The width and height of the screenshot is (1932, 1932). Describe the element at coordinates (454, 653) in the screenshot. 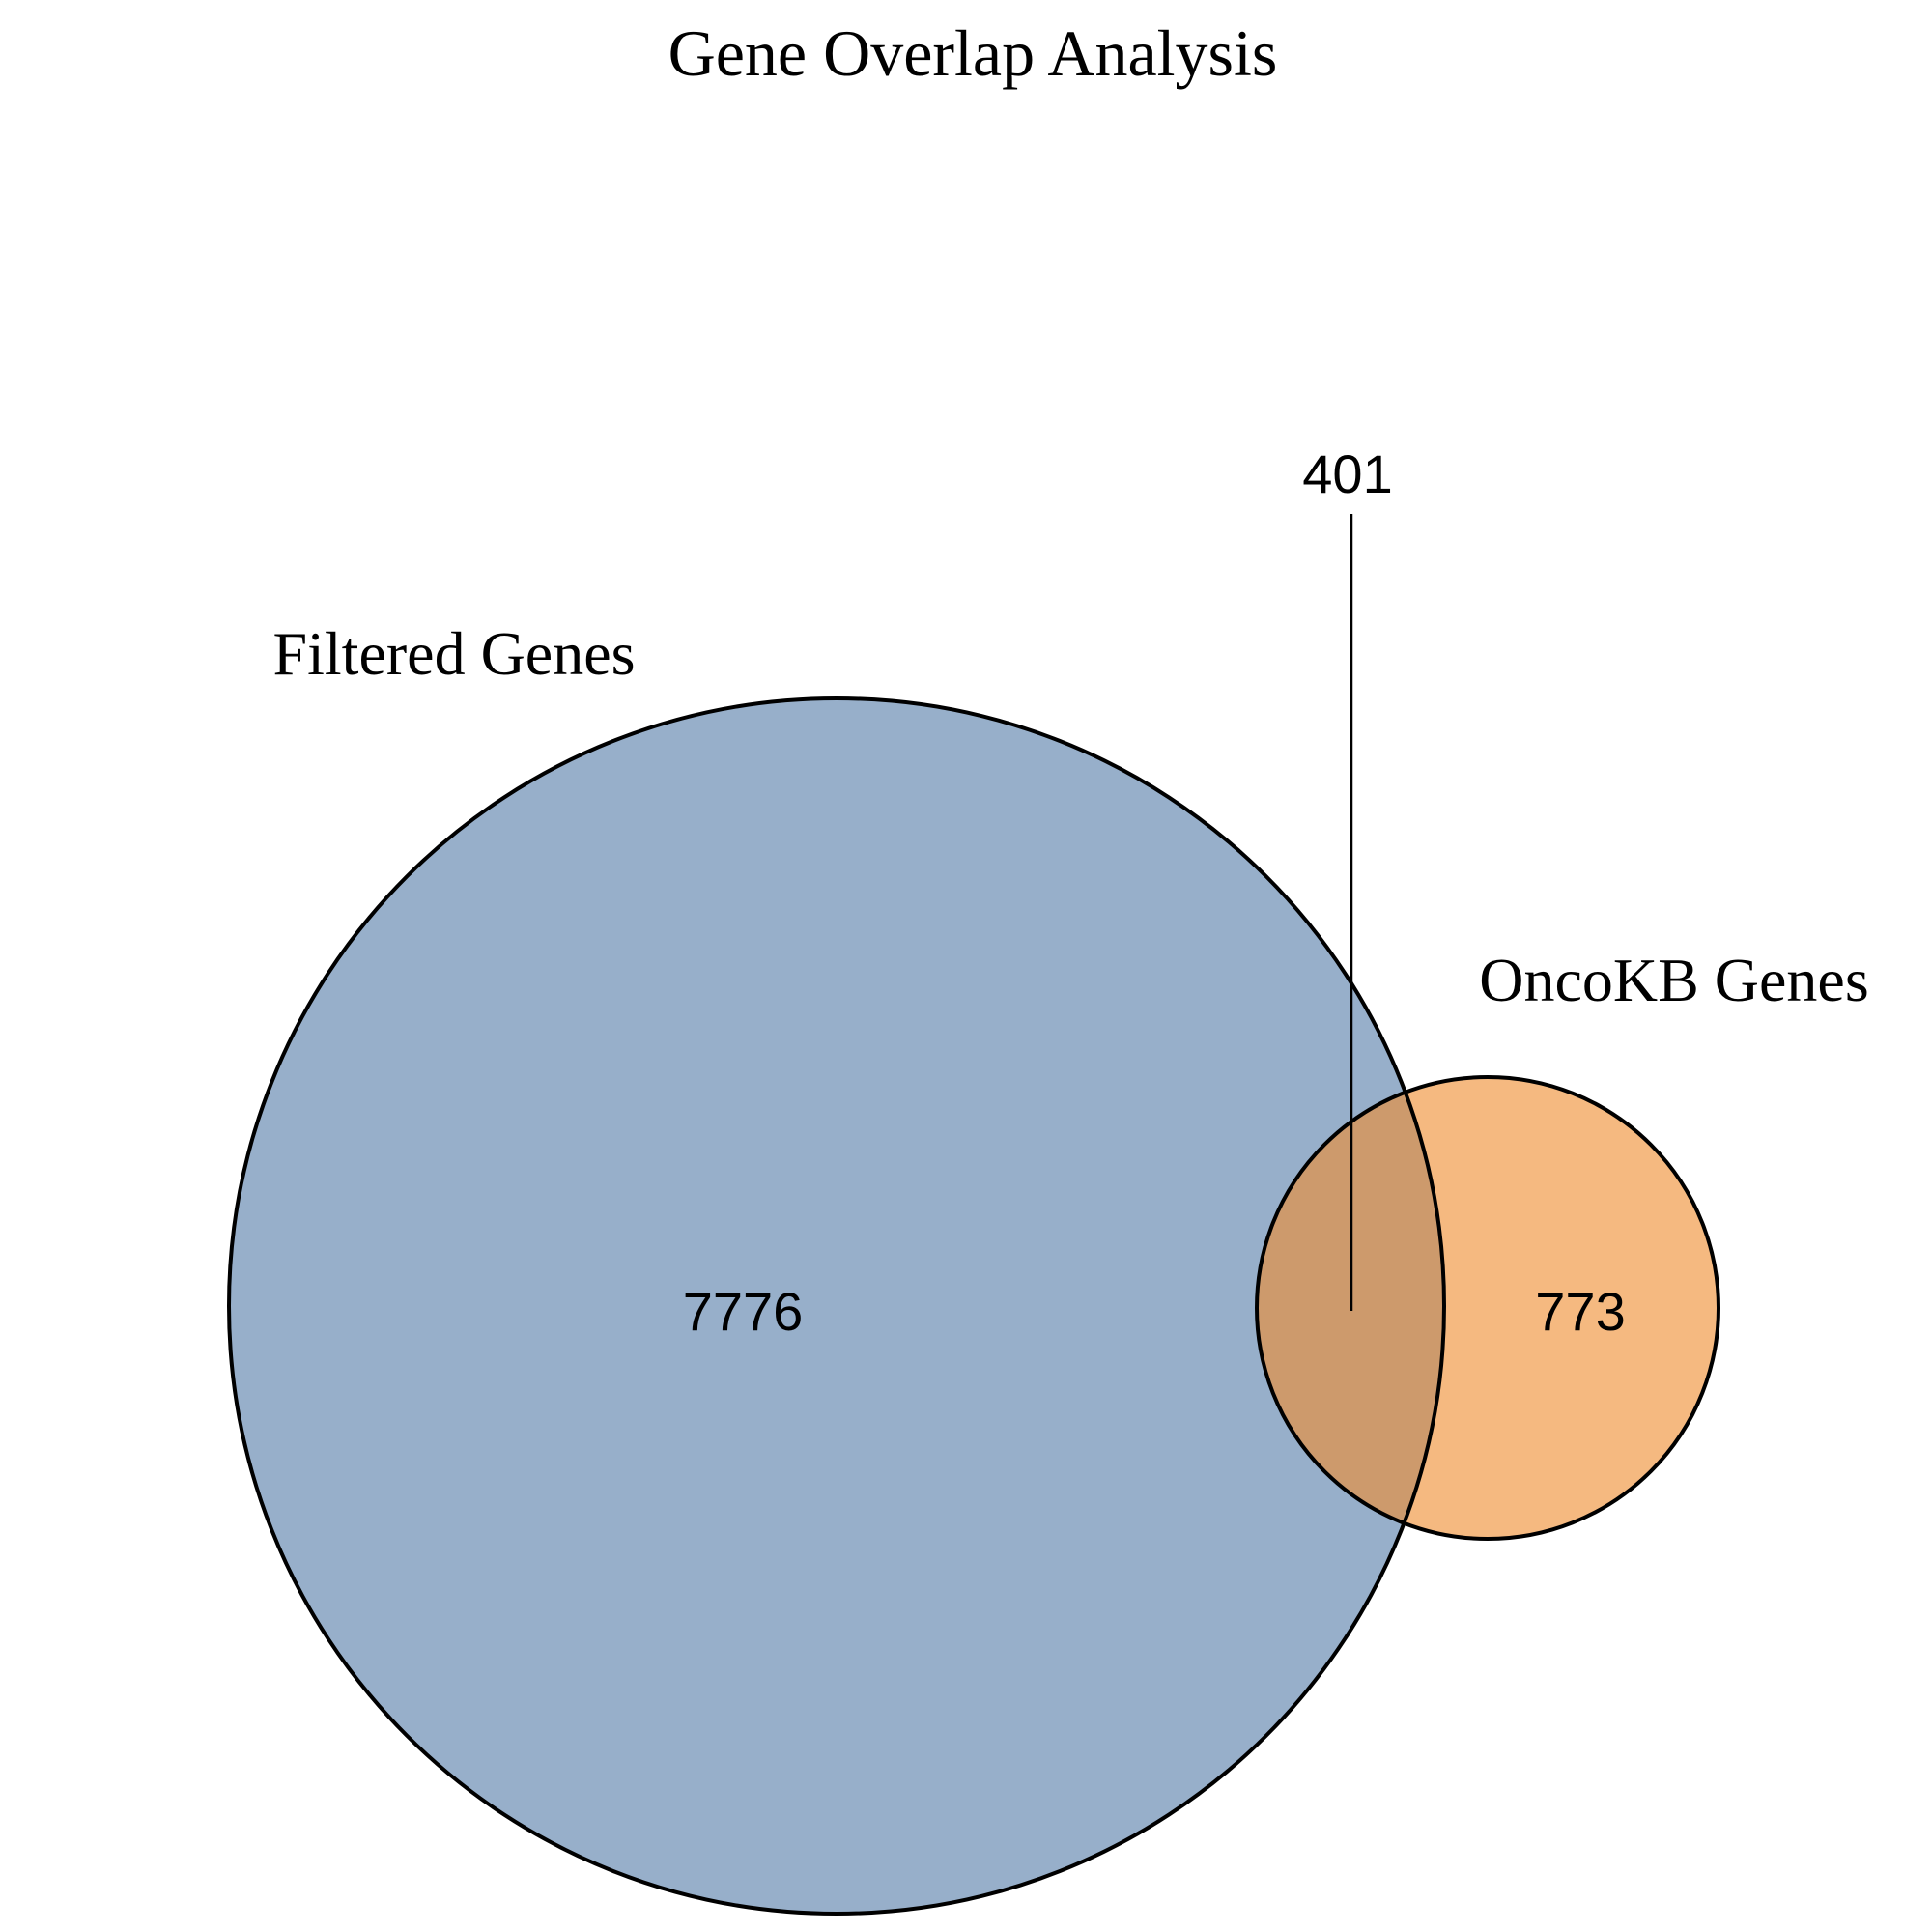

I see `filtered-genes-label: Filtered Genes` at that location.